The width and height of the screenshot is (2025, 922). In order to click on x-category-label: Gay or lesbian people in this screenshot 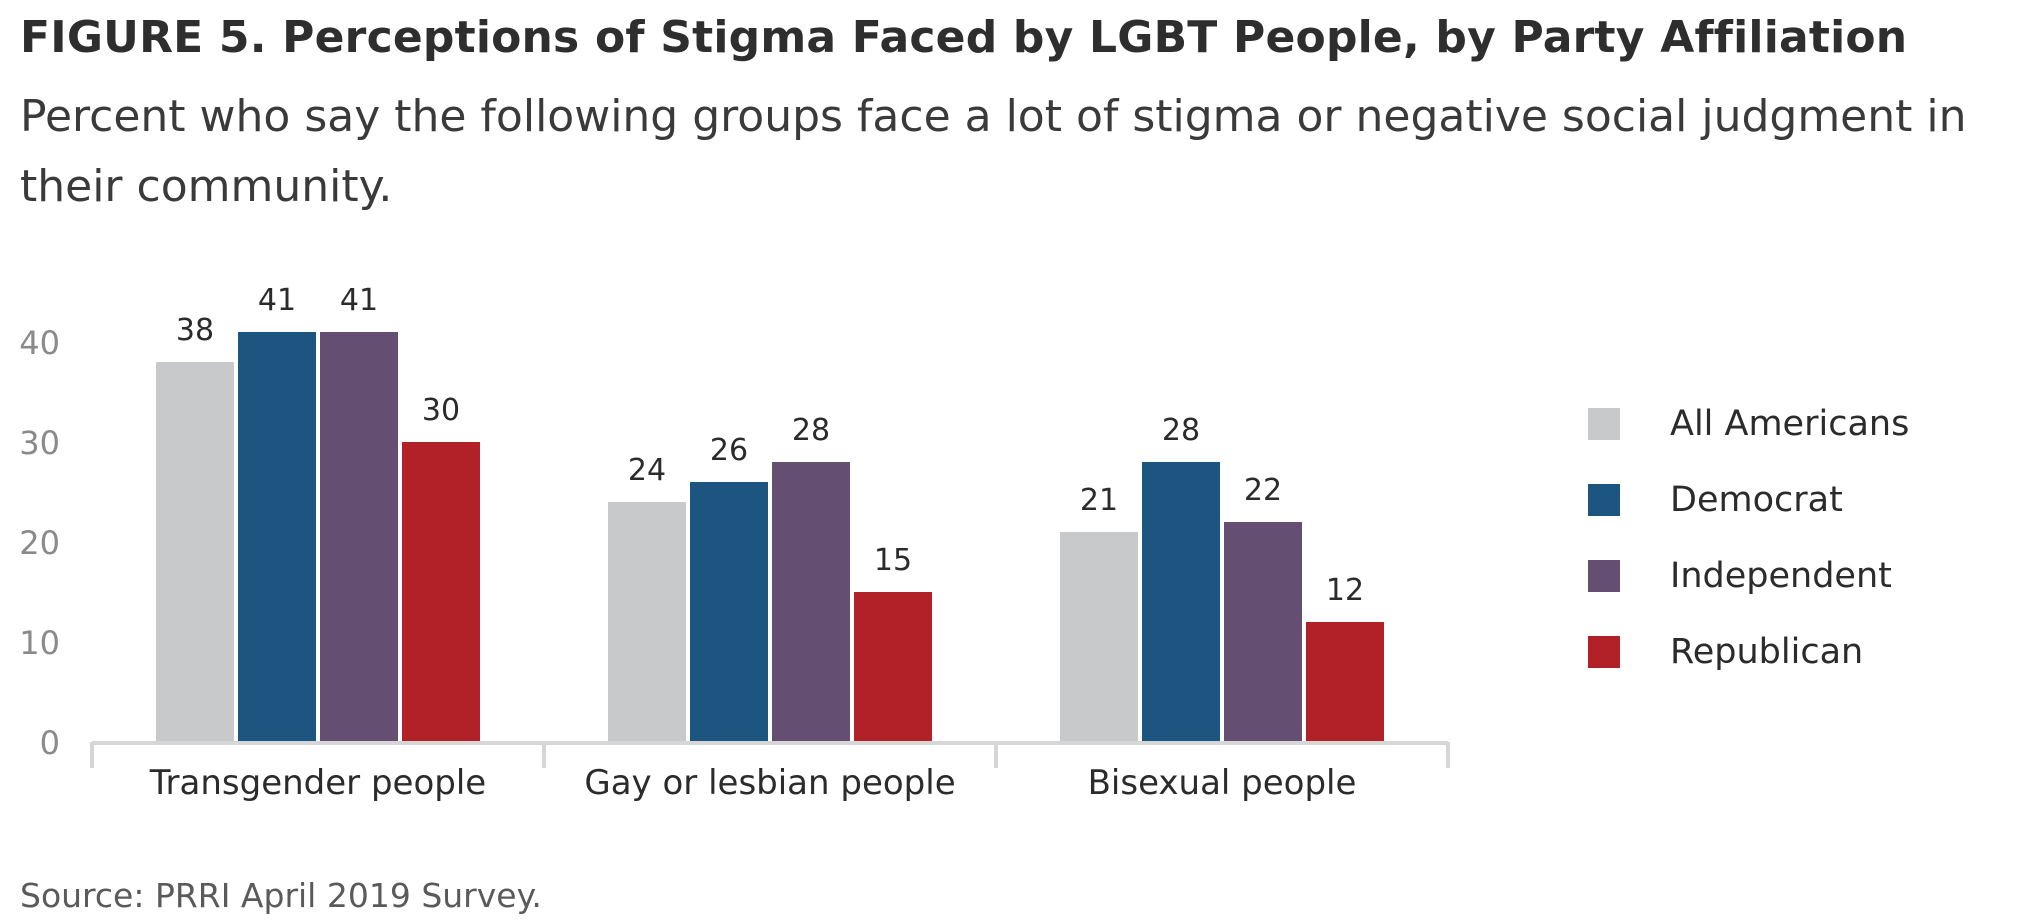, I will do `click(769, 783)`.